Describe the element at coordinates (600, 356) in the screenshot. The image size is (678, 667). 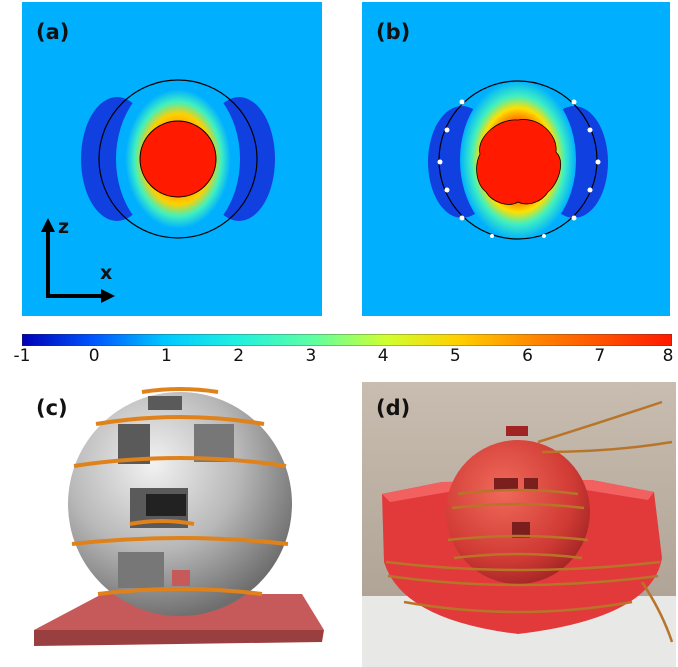
I see `colorbar-tick-label: 7` at that location.